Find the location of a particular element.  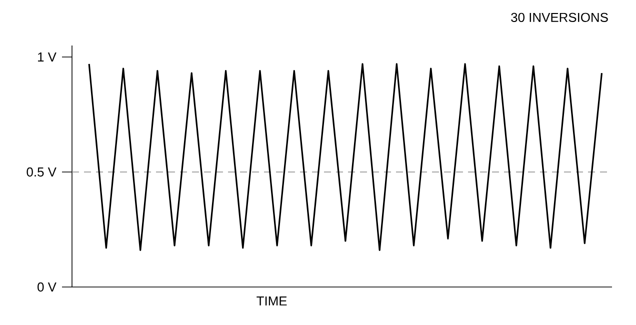

chart-title: 30 INVERSIONS is located at coordinates (559, 17).